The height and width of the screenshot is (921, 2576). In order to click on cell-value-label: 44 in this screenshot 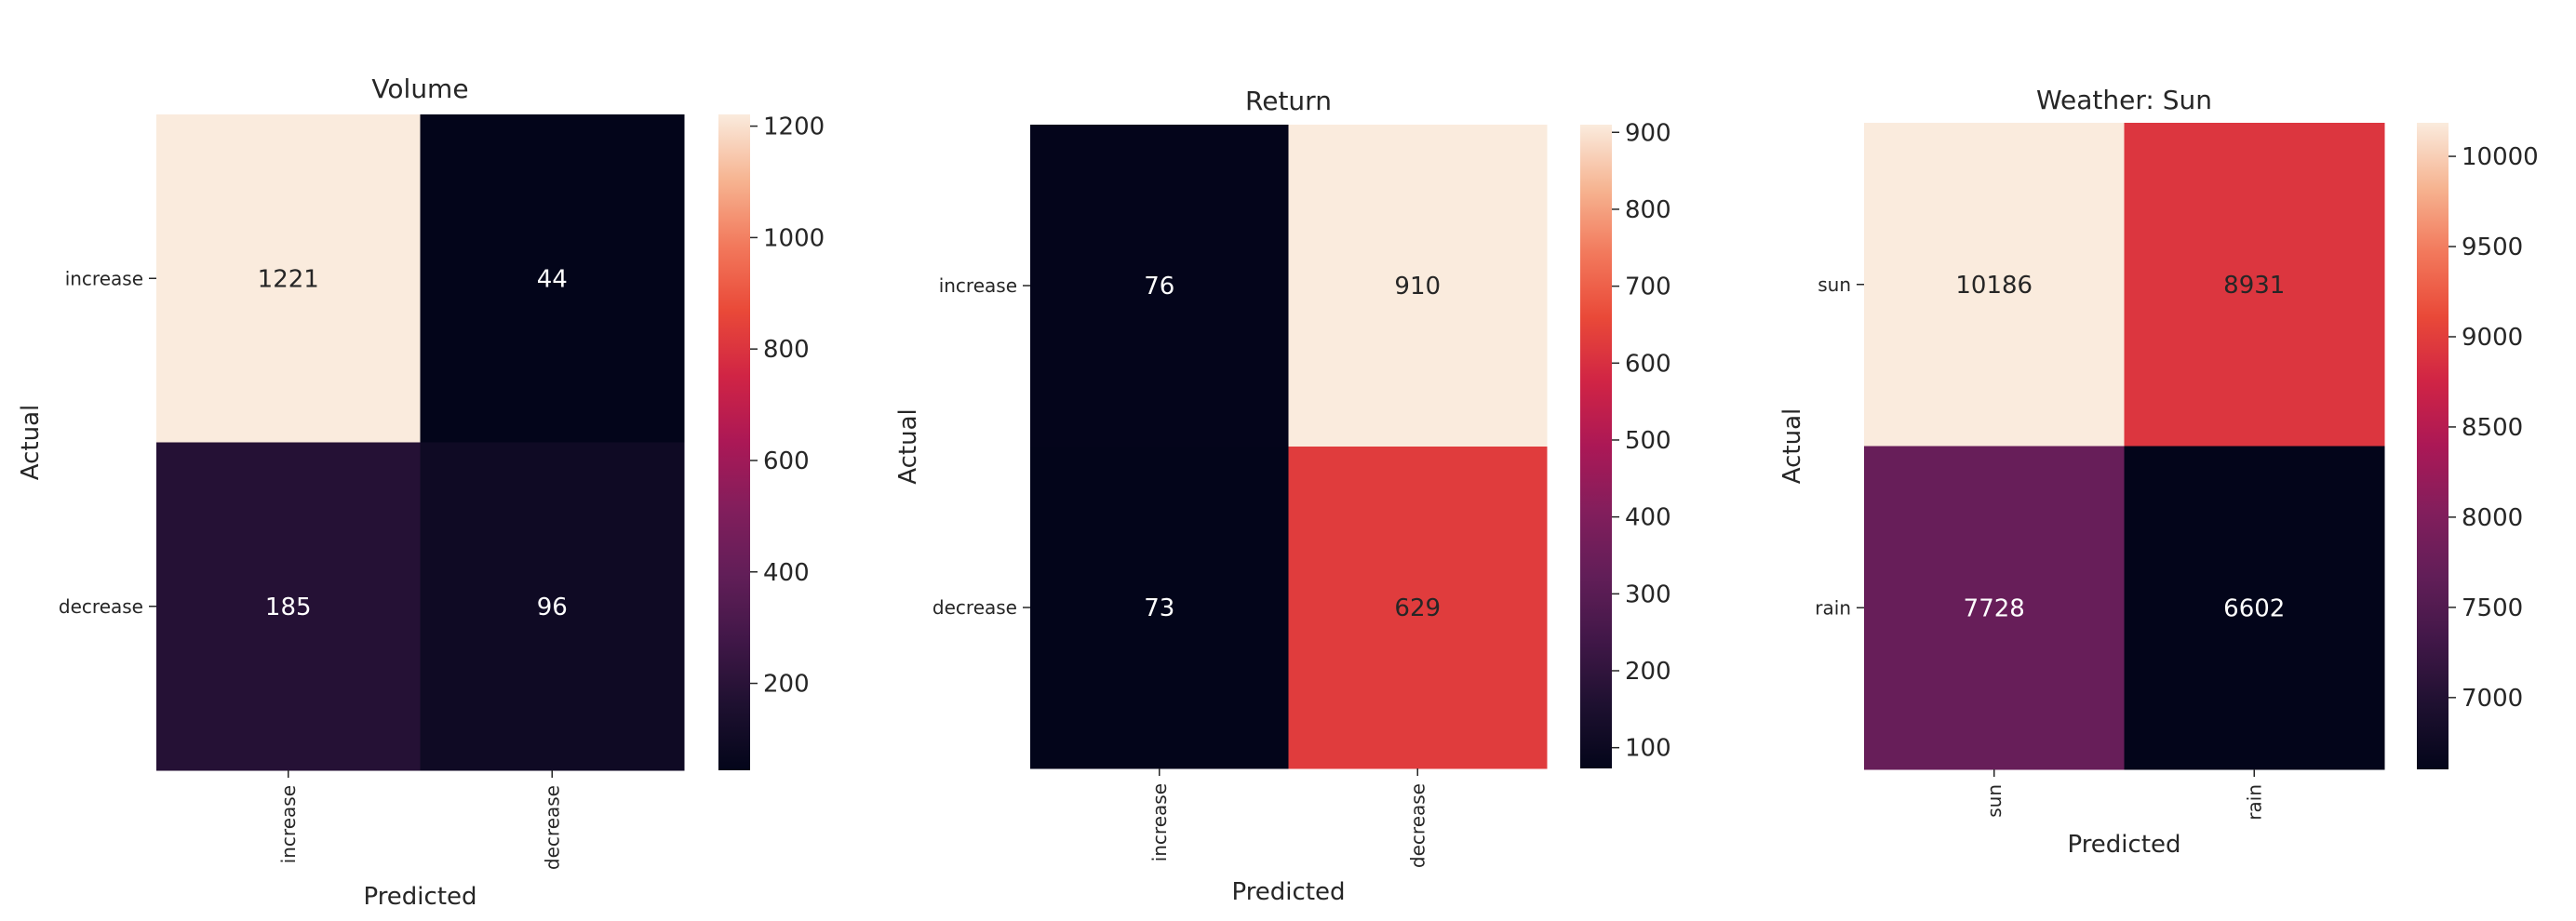, I will do `click(552, 279)`.